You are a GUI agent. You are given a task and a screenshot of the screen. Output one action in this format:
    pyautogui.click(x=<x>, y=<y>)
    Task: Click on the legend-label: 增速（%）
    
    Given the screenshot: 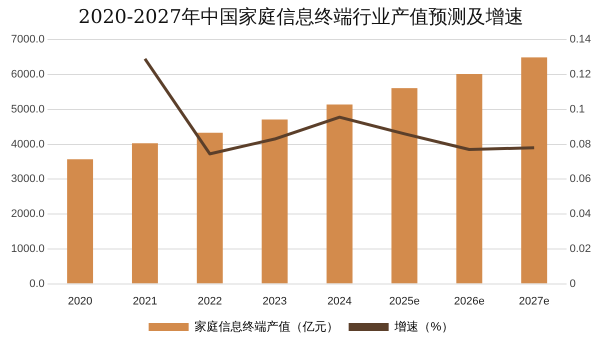 What is the action you would take?
    pyautogui.click(x=424, y=326)
    